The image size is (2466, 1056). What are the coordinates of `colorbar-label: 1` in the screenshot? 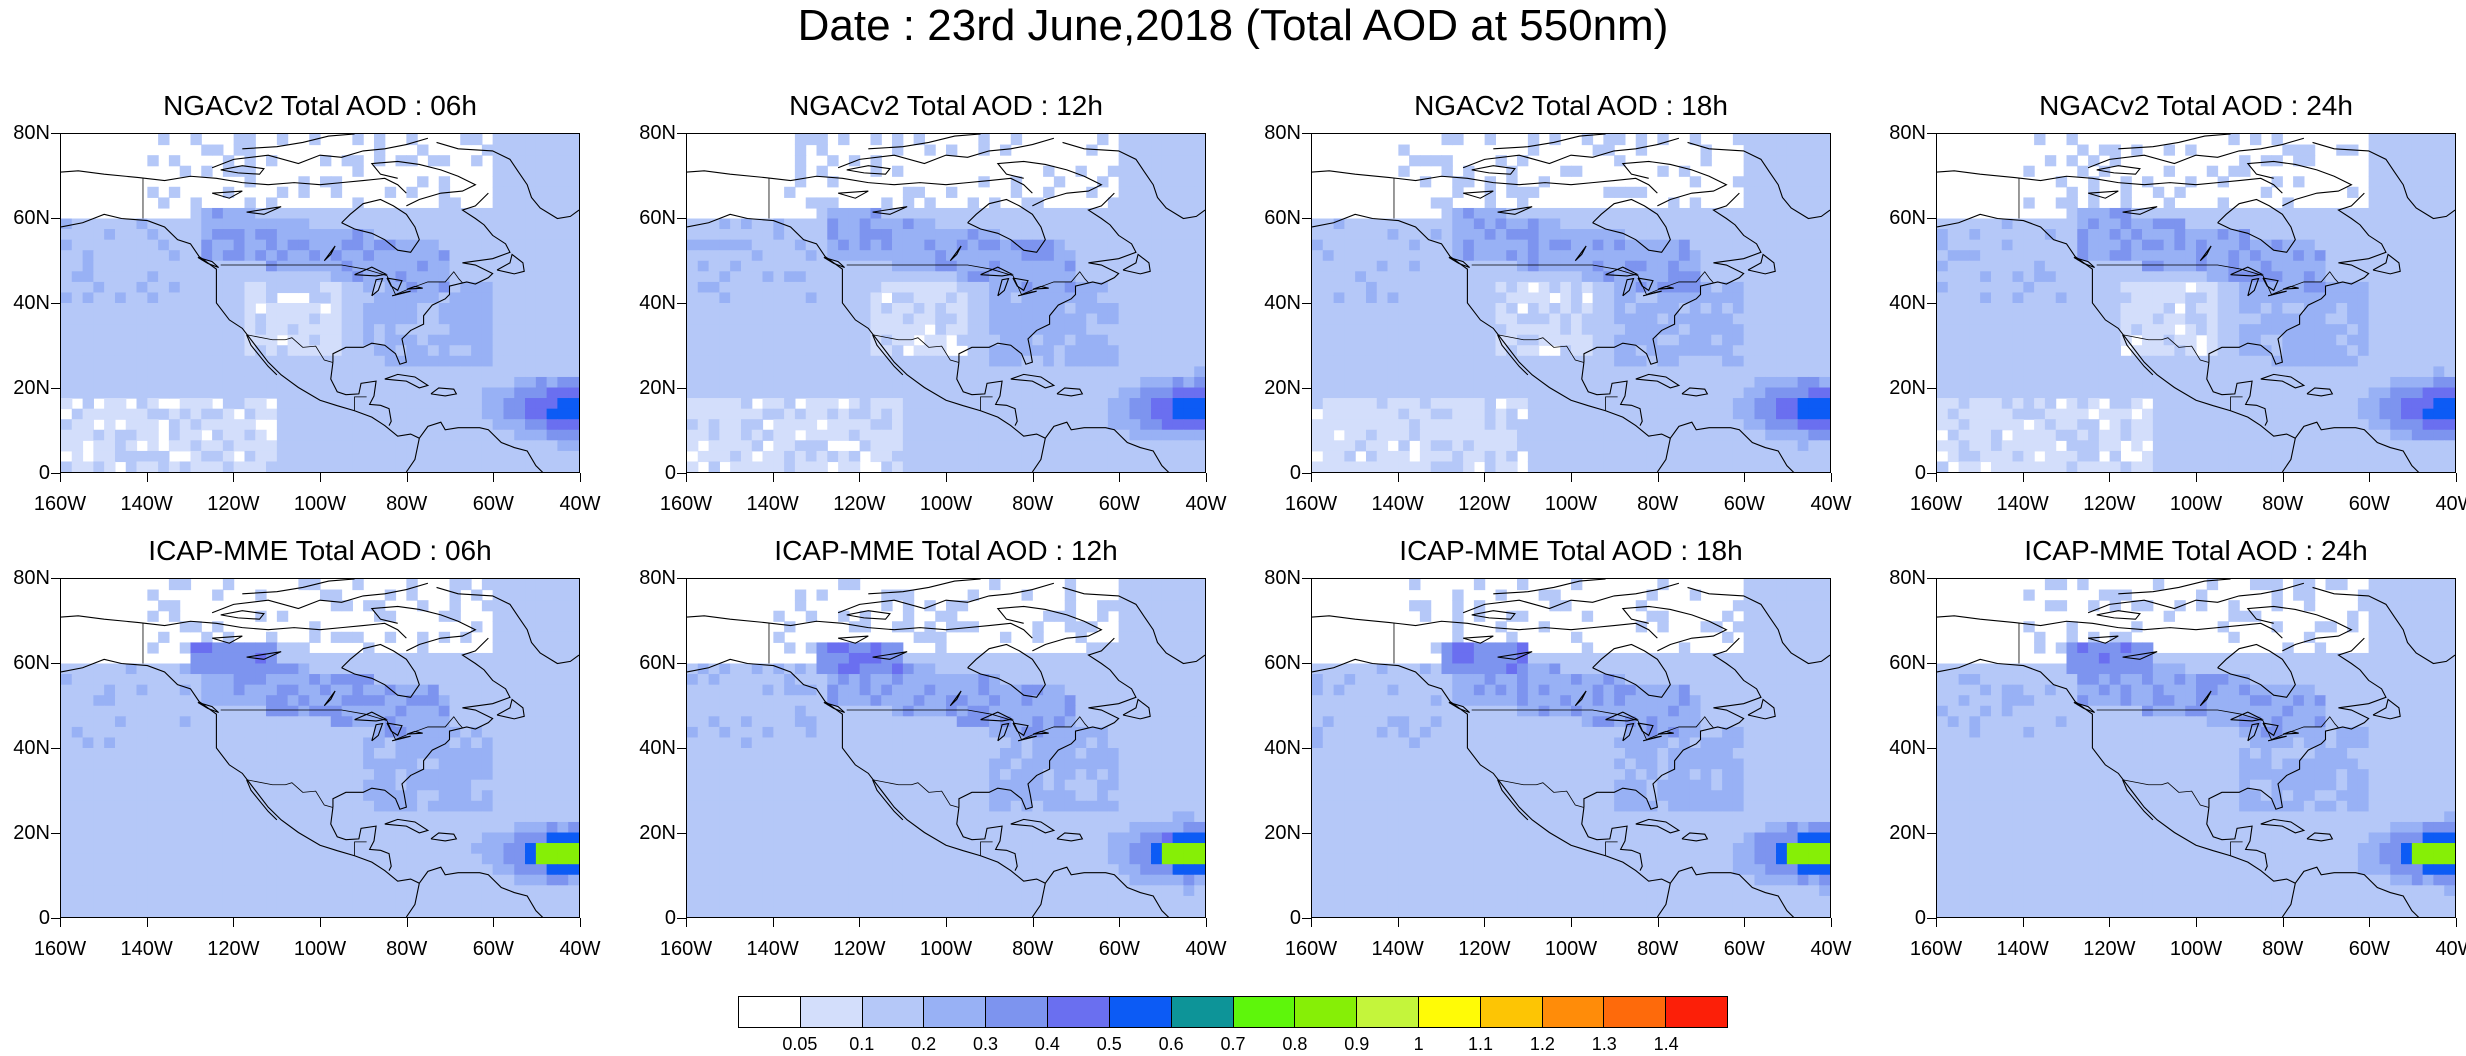 It's located at (1418, 1044).